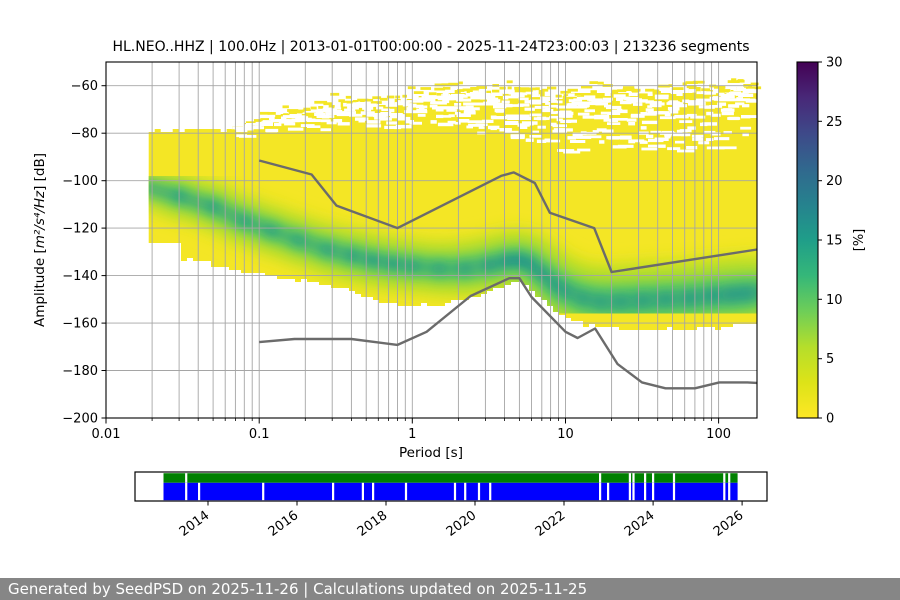 The image size is (900, 600). I want to click on colorbar-tick-label: 10, so click(834, 300).